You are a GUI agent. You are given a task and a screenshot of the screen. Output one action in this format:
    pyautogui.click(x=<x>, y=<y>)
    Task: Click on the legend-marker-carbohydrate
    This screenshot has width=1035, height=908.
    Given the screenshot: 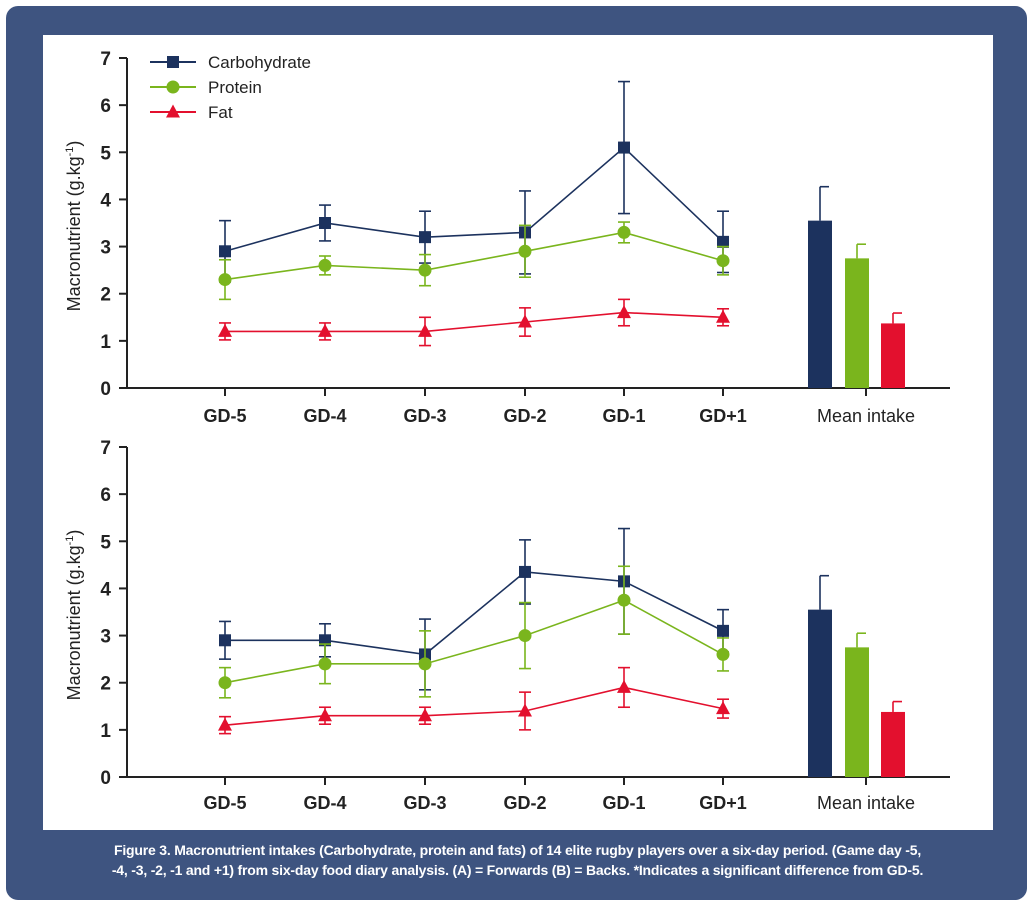 What is the action you would take?
    pyautogui.click(x=173, y=62)
    